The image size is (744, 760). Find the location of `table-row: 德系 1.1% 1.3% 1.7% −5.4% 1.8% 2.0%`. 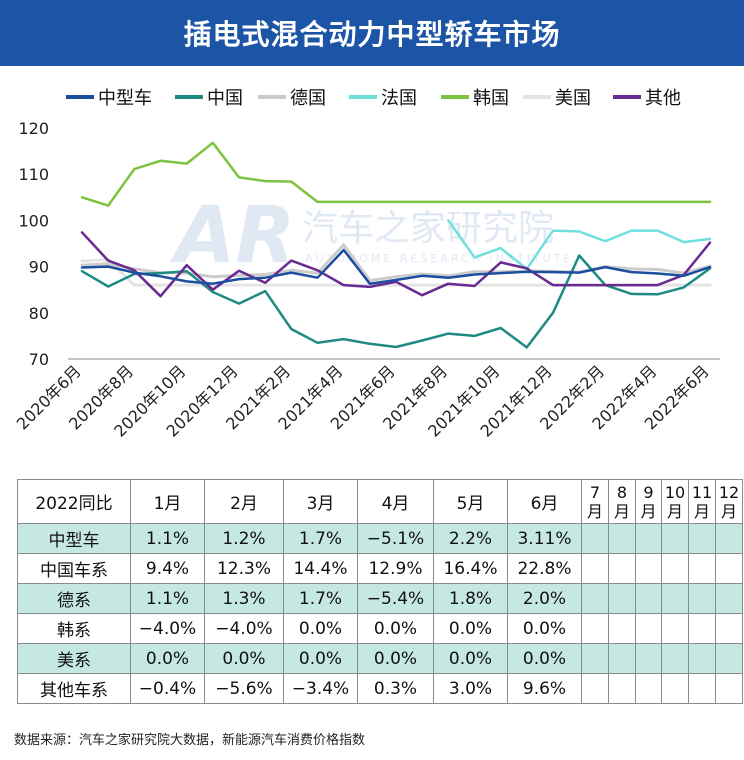

table-row: 德系 1.1% 1.3% 1.7% −5.4% 1.8% 2.0% is located at coordinates (380, 598).